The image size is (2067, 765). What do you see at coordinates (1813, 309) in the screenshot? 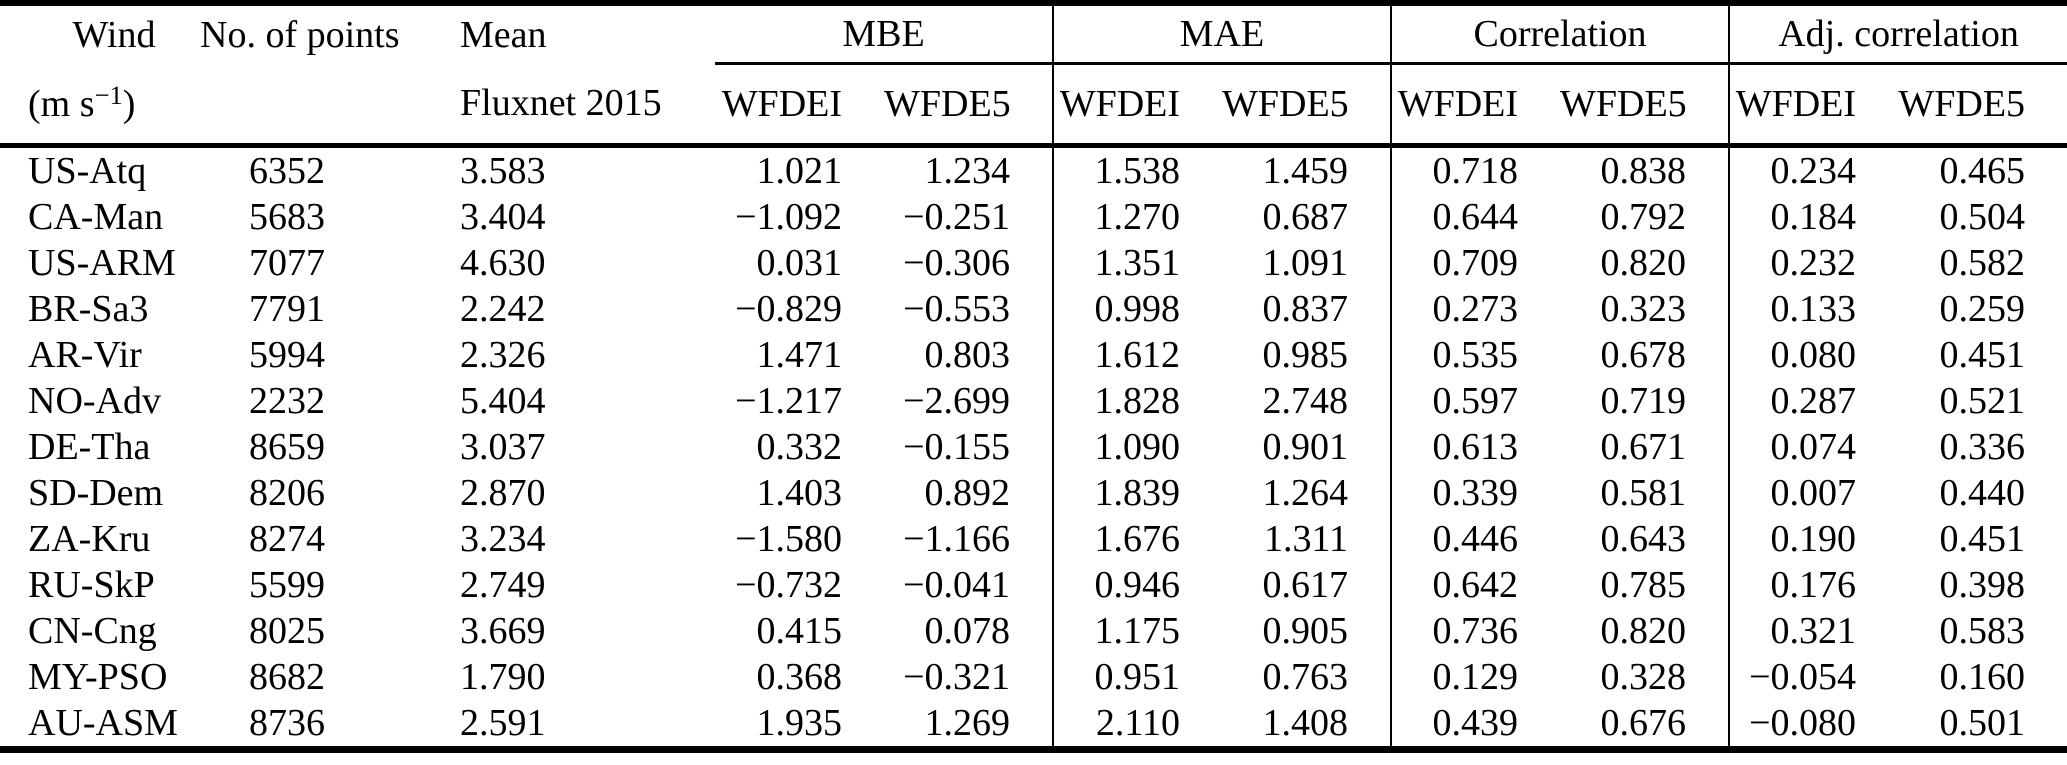
I see `value-cell: 0.133` at bounding box center [1813, 309].